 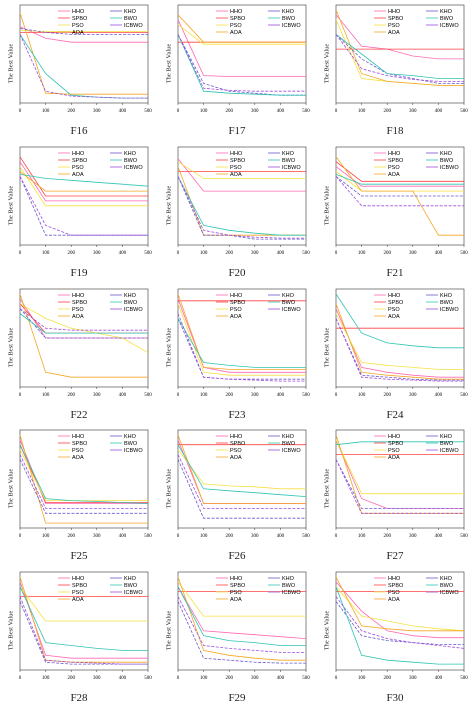 I want to click on chart-title: F22, so click(x=79, y=414).